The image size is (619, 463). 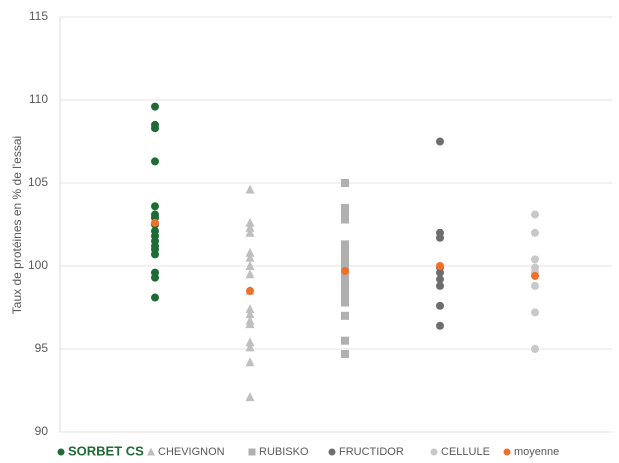 What do you see at coordinates (371, 452) in the screenshot?
I see `legend-label: FRUCTIDOR` at bounding box center [371, 452].